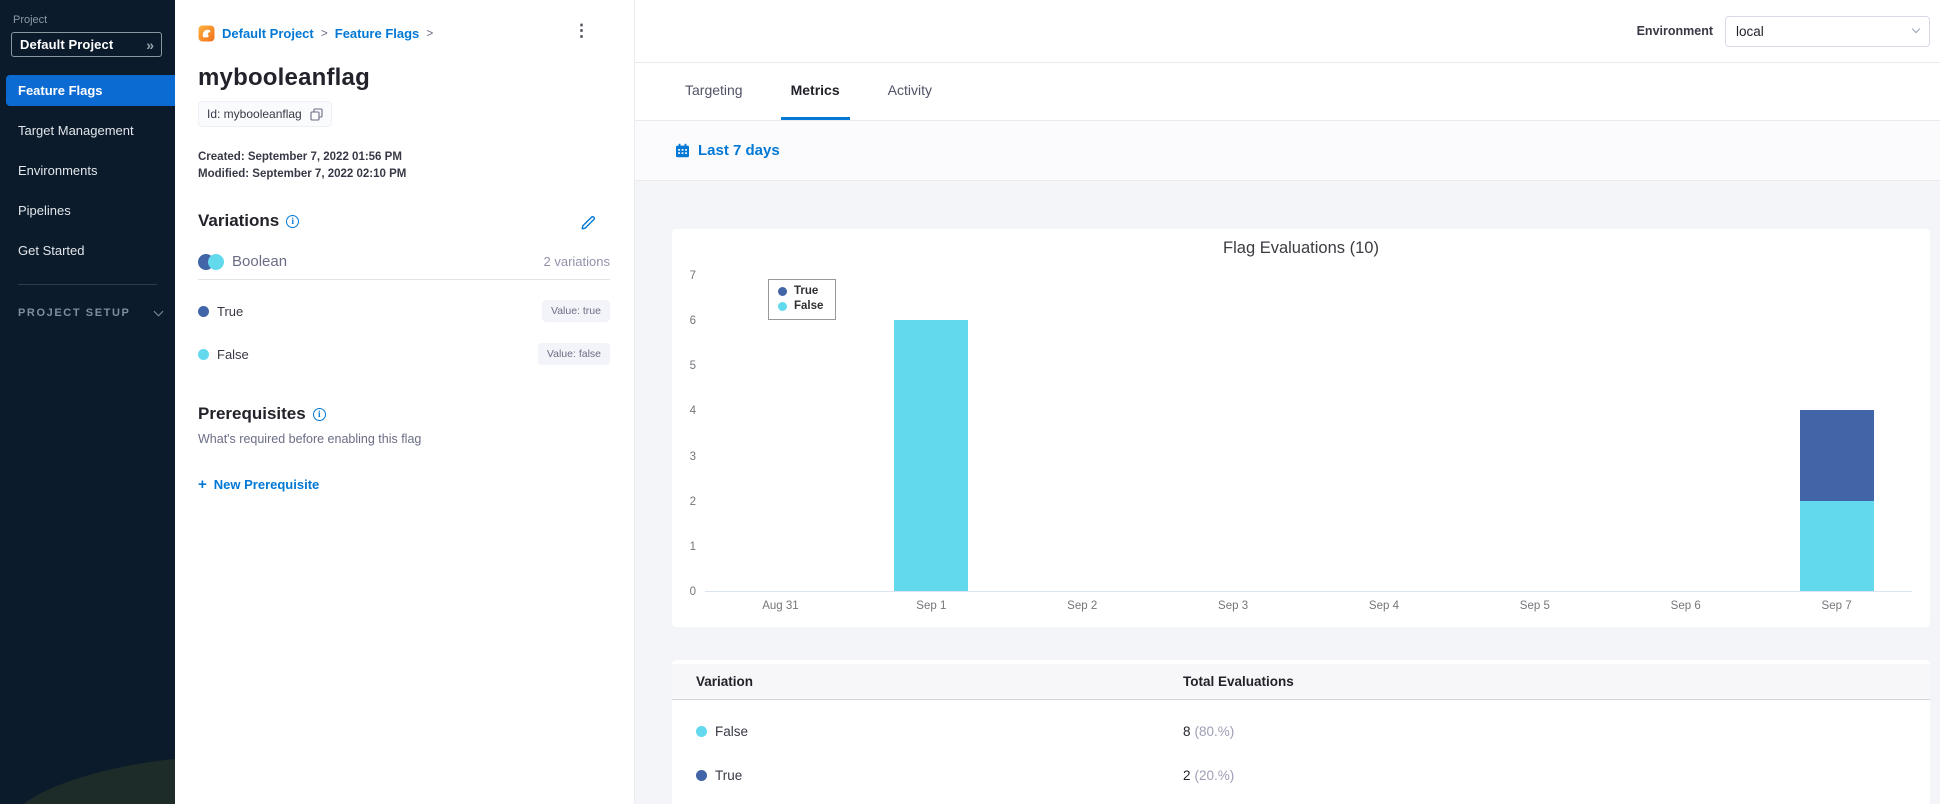 The height and width of the screenshot is (804, 1940). What do you see at coordinates (800, 291) in the screenshot?
I see `legend-item-true: True` at bounding box center [800, 291].